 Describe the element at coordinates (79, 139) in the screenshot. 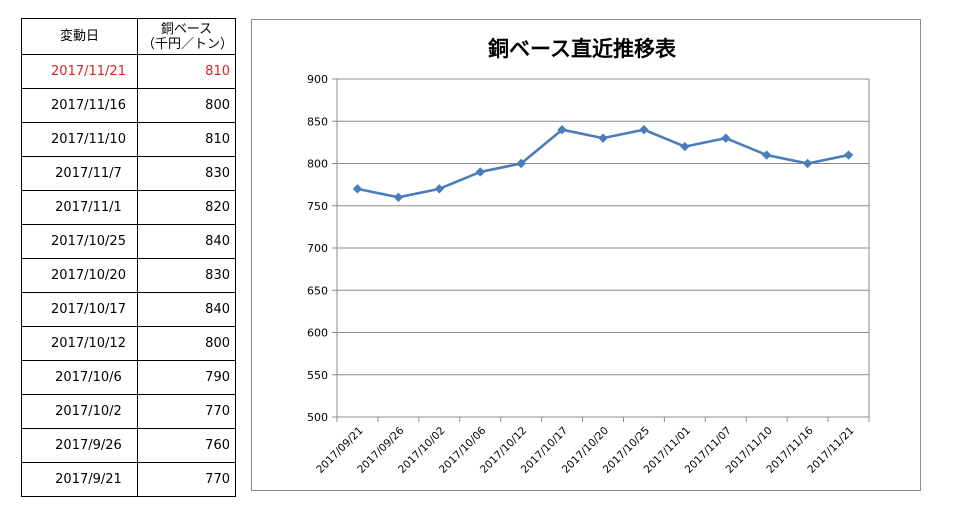

I see `date-cell: 2017/11/10` at that location.